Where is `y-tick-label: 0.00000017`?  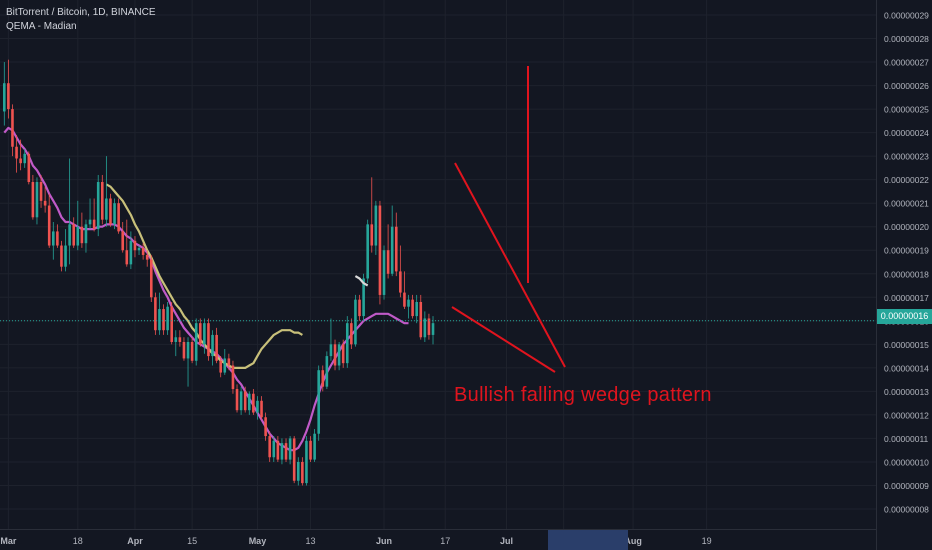 y-tick-label: 0.00000017 is located at coordinates (906, 298).